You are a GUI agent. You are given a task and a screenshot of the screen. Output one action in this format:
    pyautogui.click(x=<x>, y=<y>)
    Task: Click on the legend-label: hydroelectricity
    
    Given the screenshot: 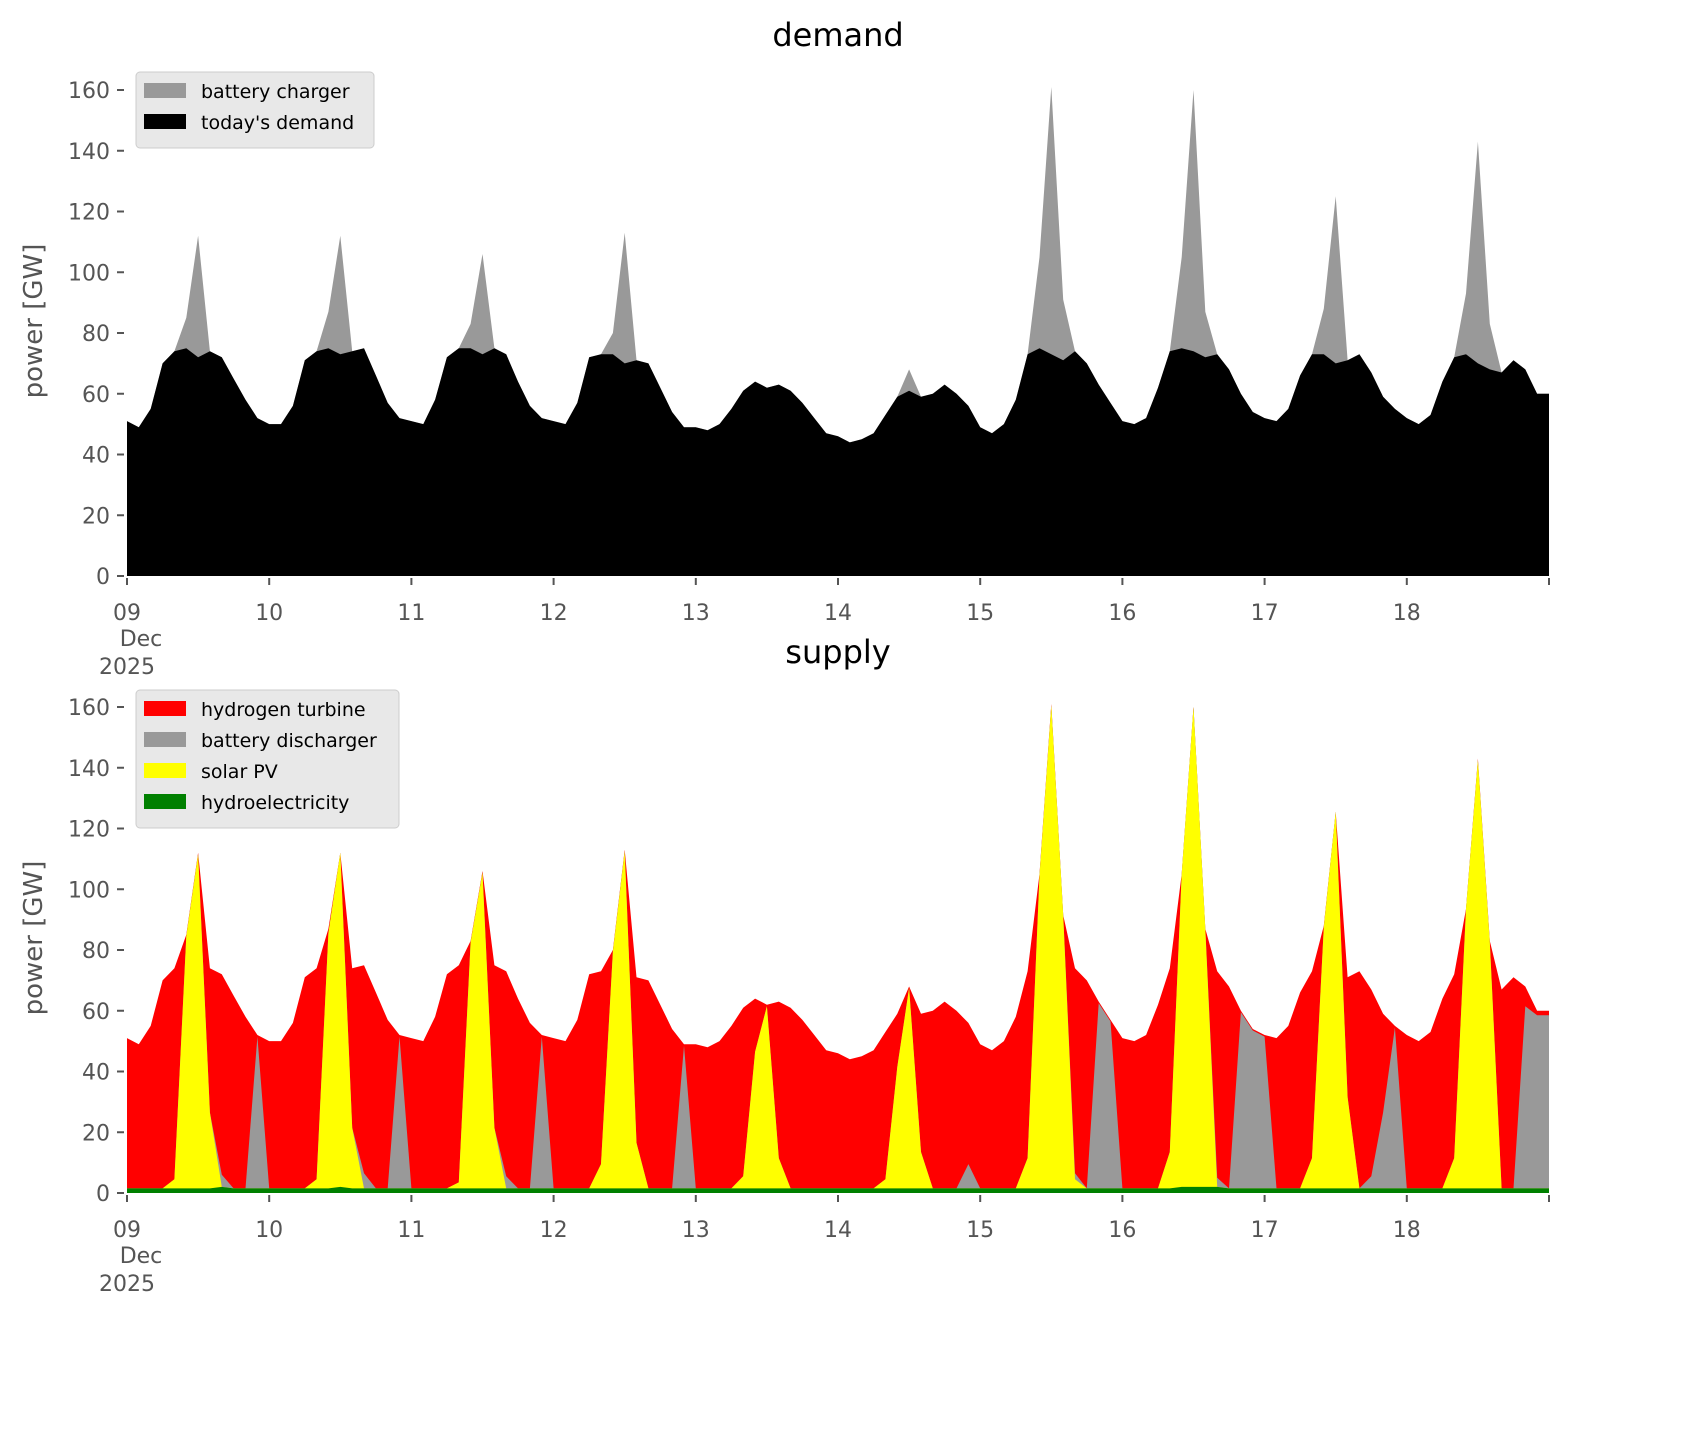 What is the action you would take?
    pyautogui.click(x=275, y=803)
    